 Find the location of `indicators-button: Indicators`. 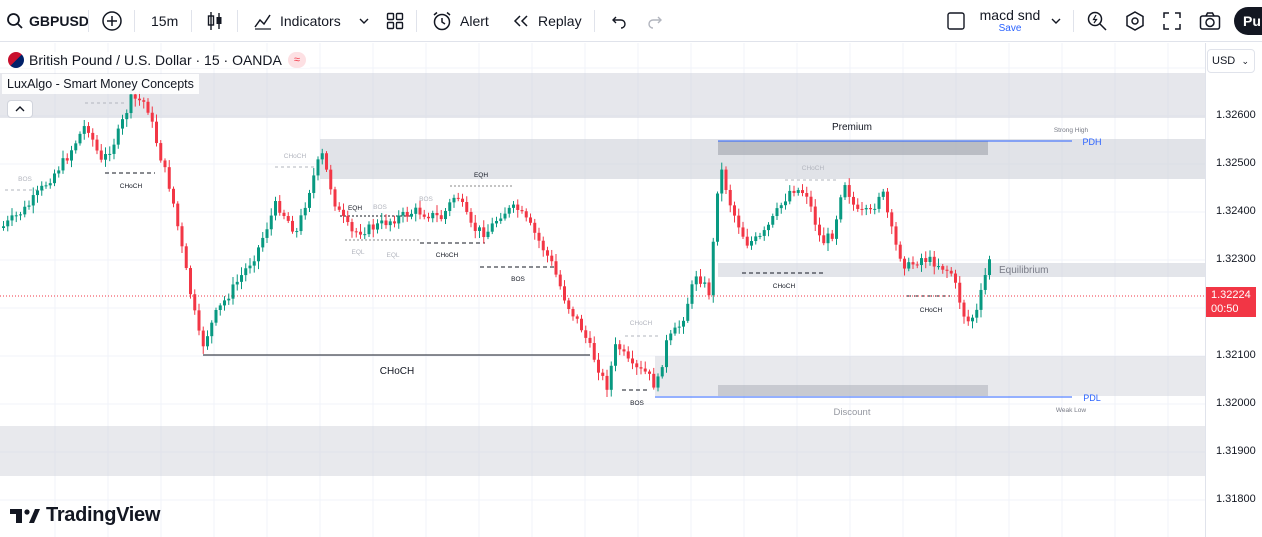

indicators-button: Indicators is located at coordinates (297, 21).